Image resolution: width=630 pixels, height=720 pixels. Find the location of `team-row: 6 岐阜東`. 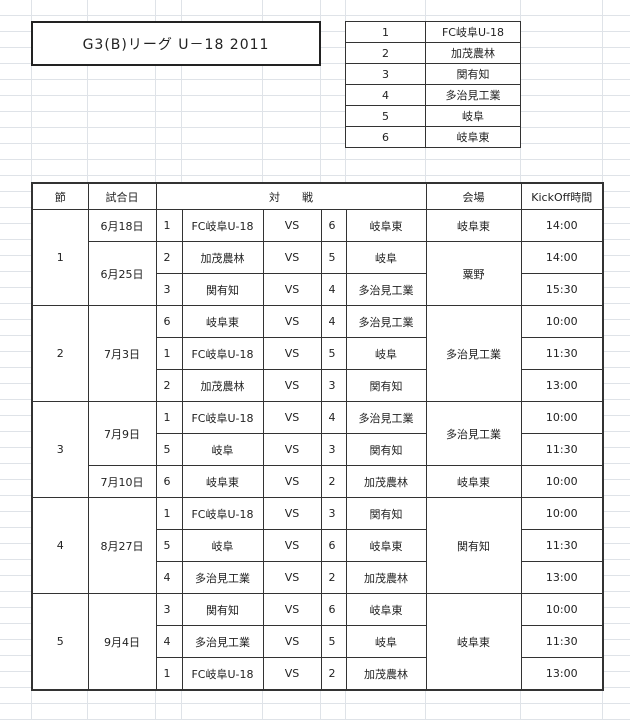

team-row: 6 岐阜東 is located at coordinates (433, 137).